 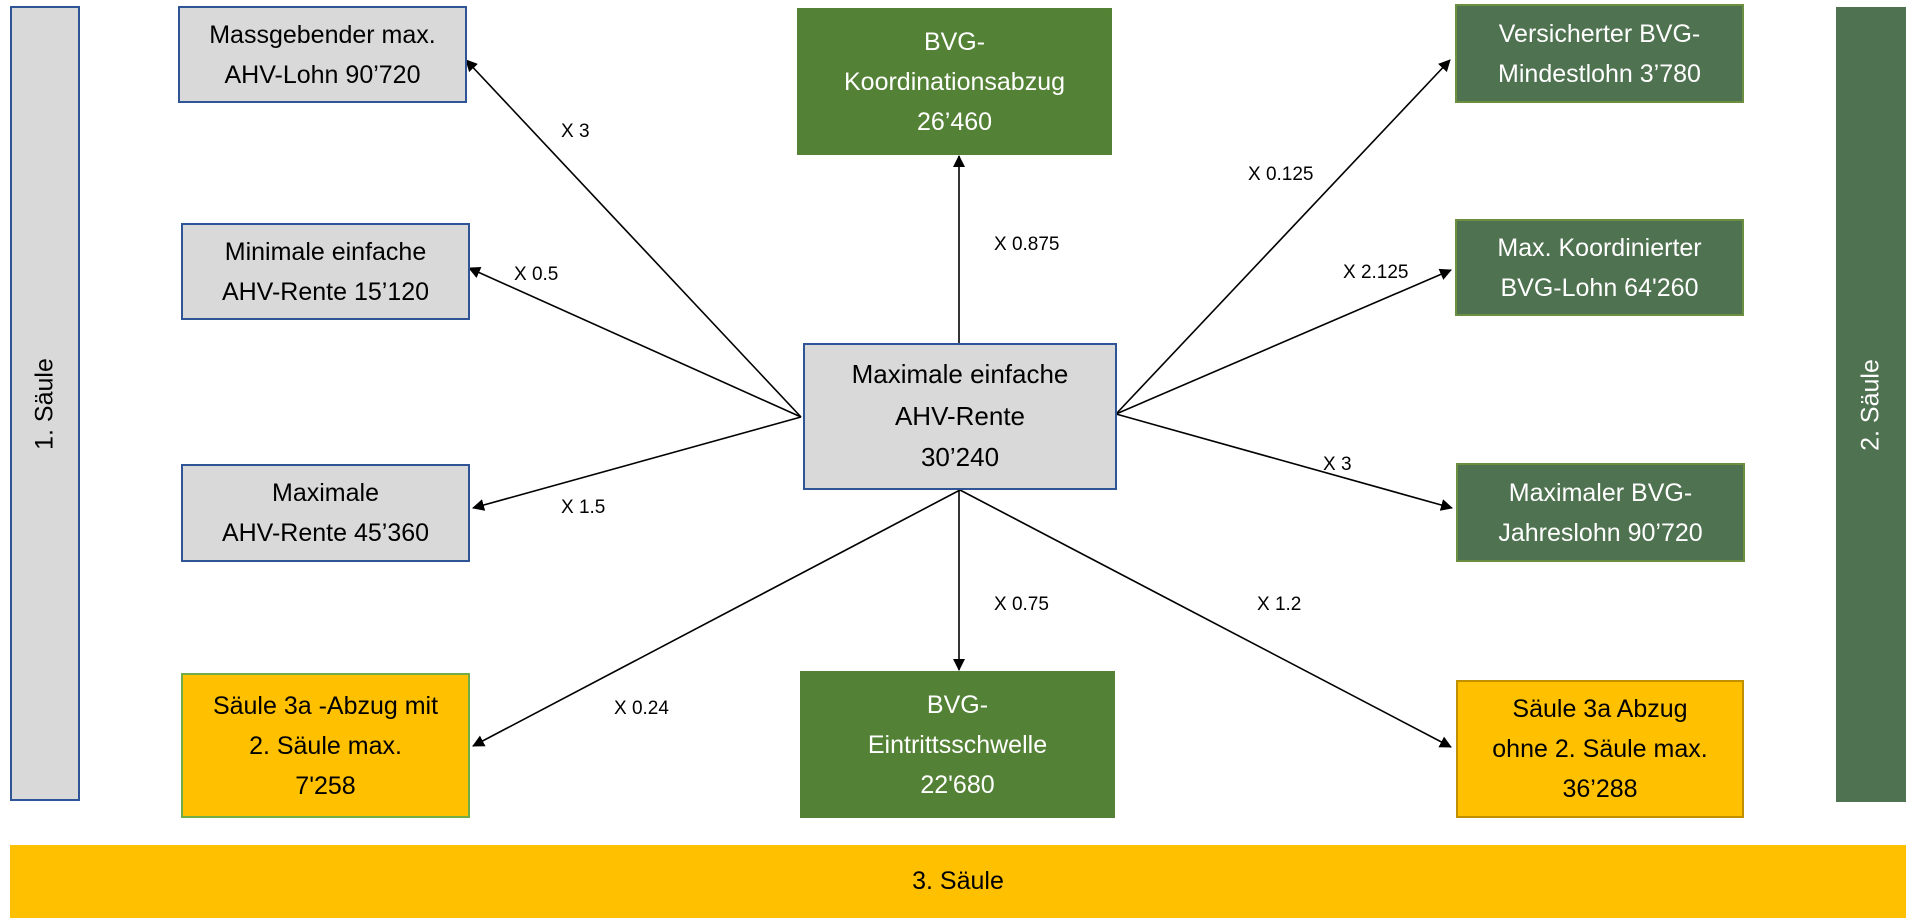 I want to click on node-saeule3a-mit-label: Säule 3a -Abzug mit 2. Säule max. 7'258, so click(x=325, y=745).